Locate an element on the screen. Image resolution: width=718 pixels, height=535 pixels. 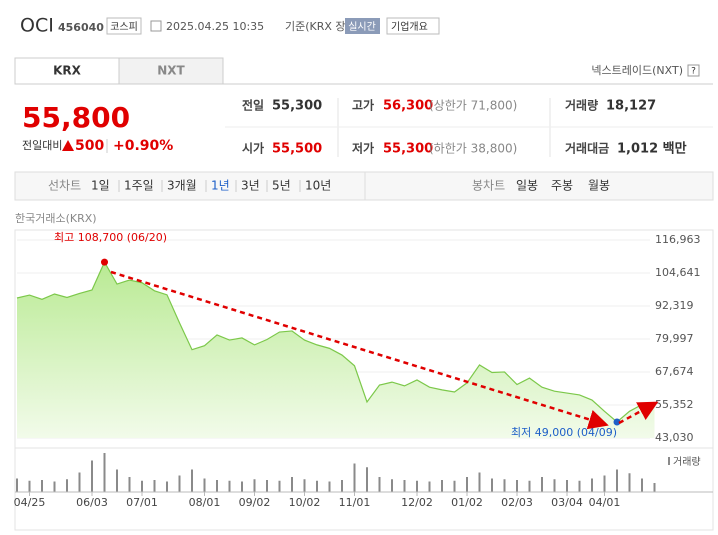
x-tick-label: 09/02 is located at coordinates (255, 502).